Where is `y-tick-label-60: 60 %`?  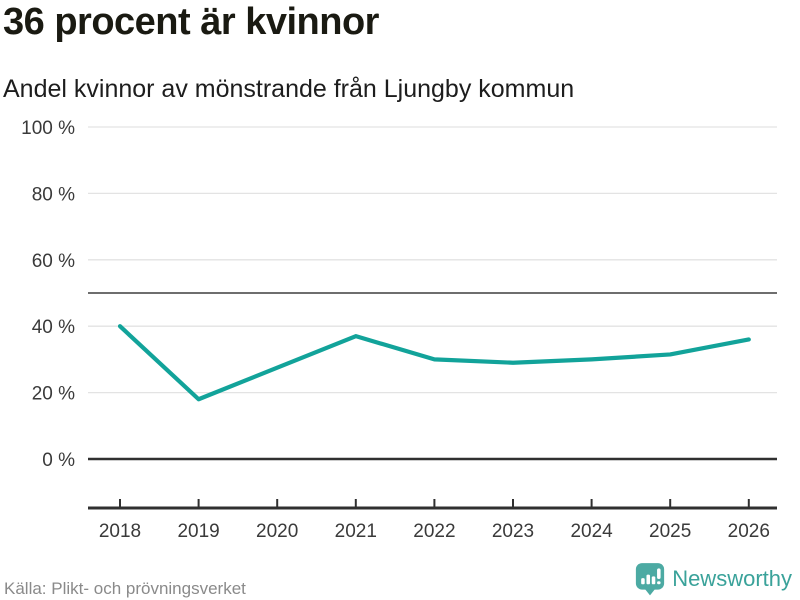 y-tick-label-60: 60 % is located at coordinates (53, 261).